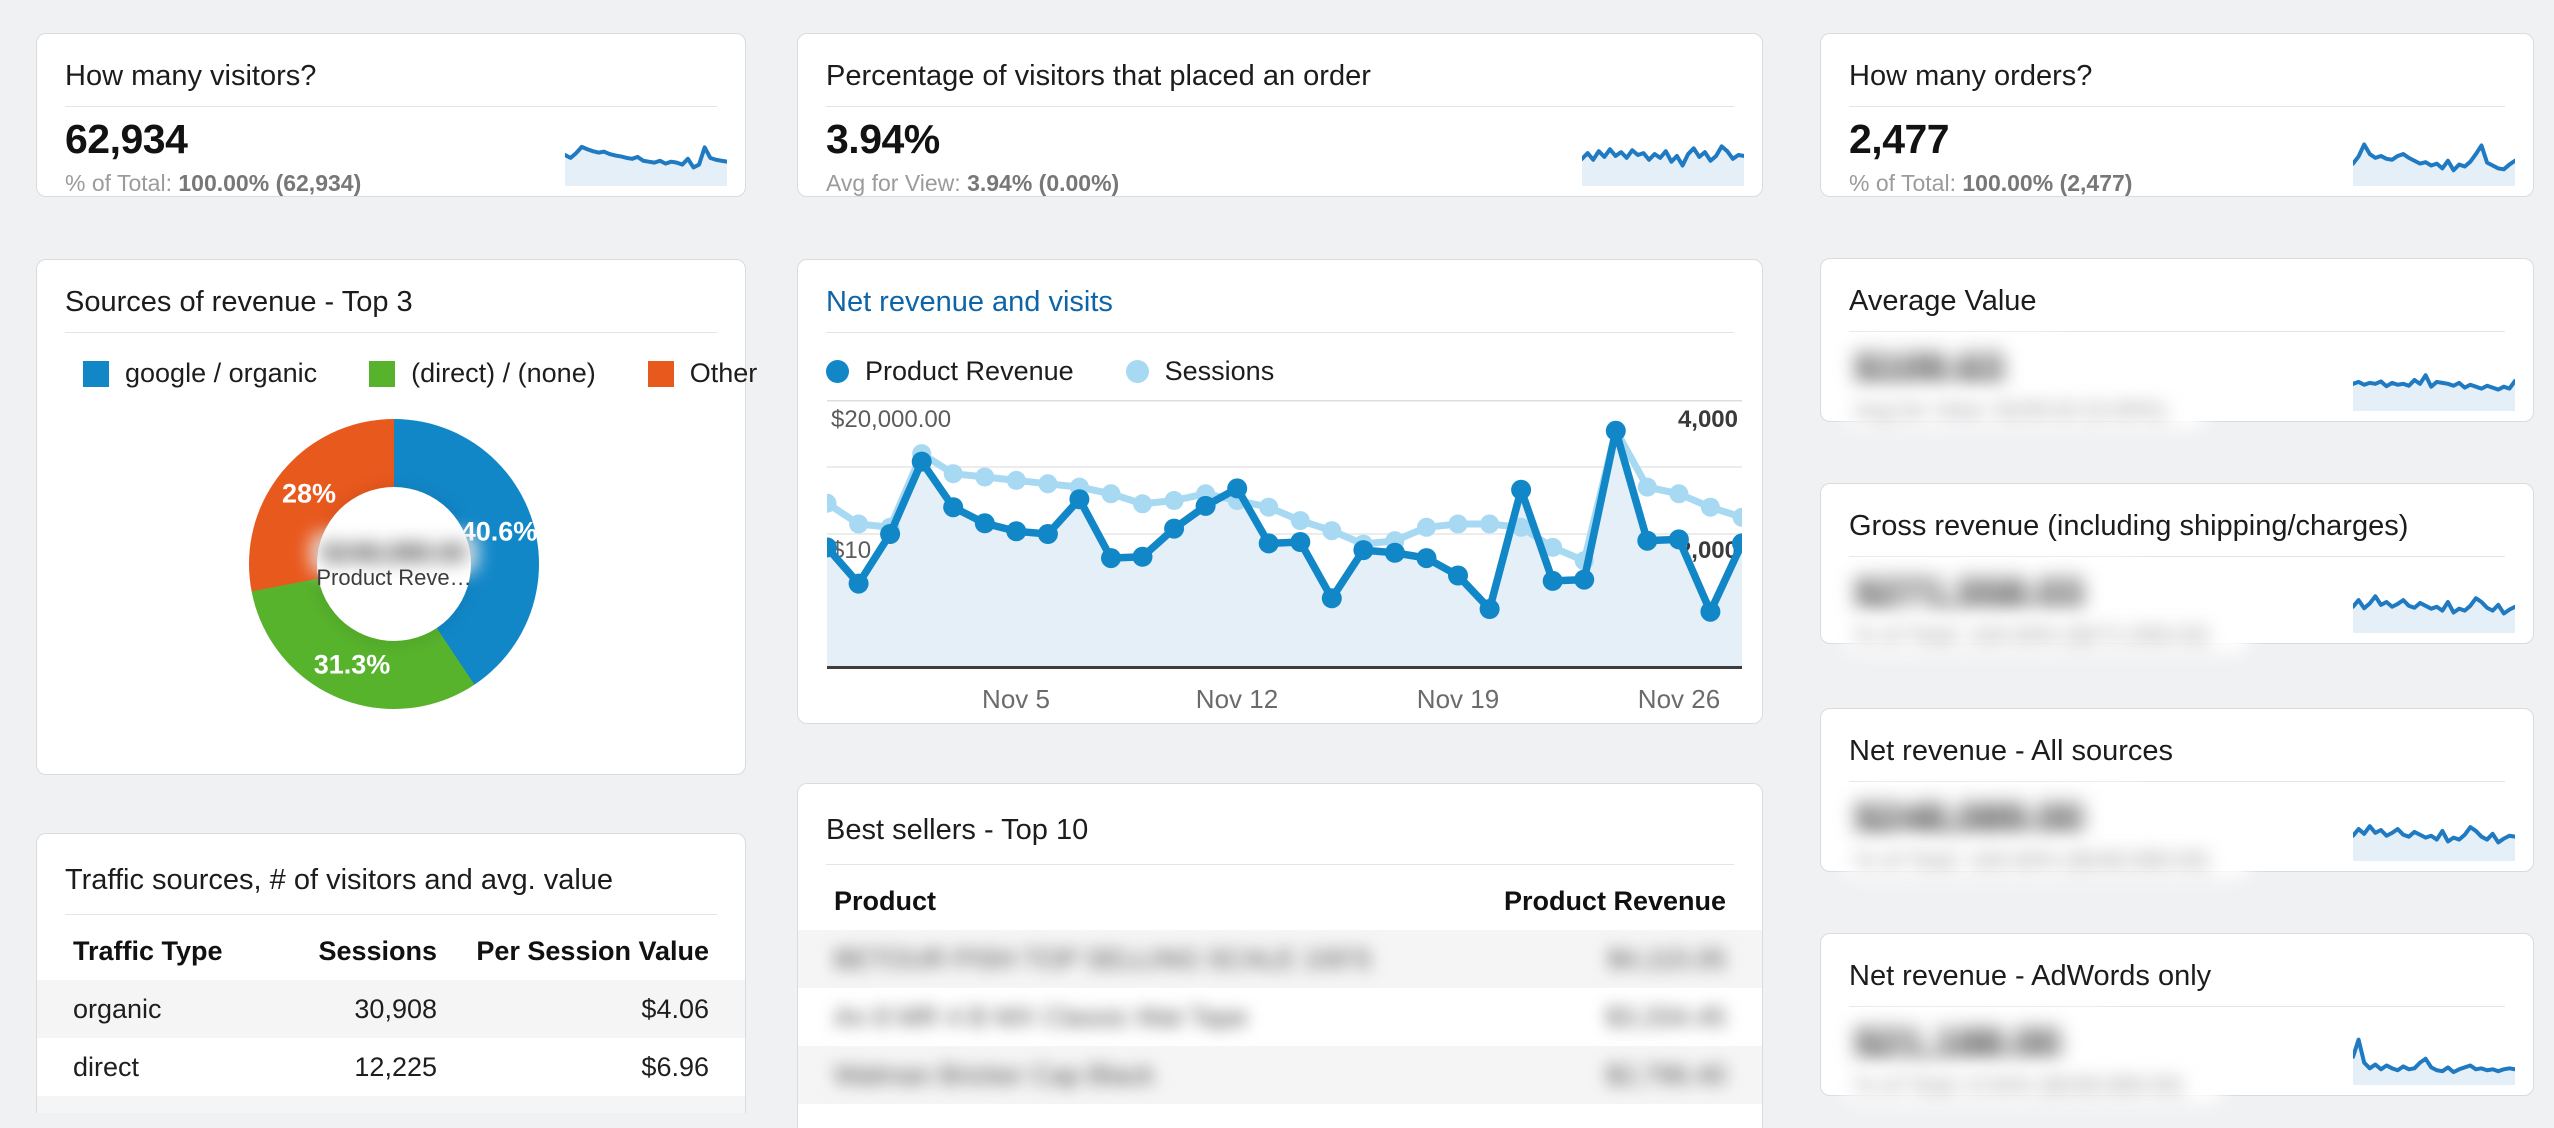  I want to click on table-row-redacted: Walman Bricker Cap Black $2,796.40, so click(1280, 1075).